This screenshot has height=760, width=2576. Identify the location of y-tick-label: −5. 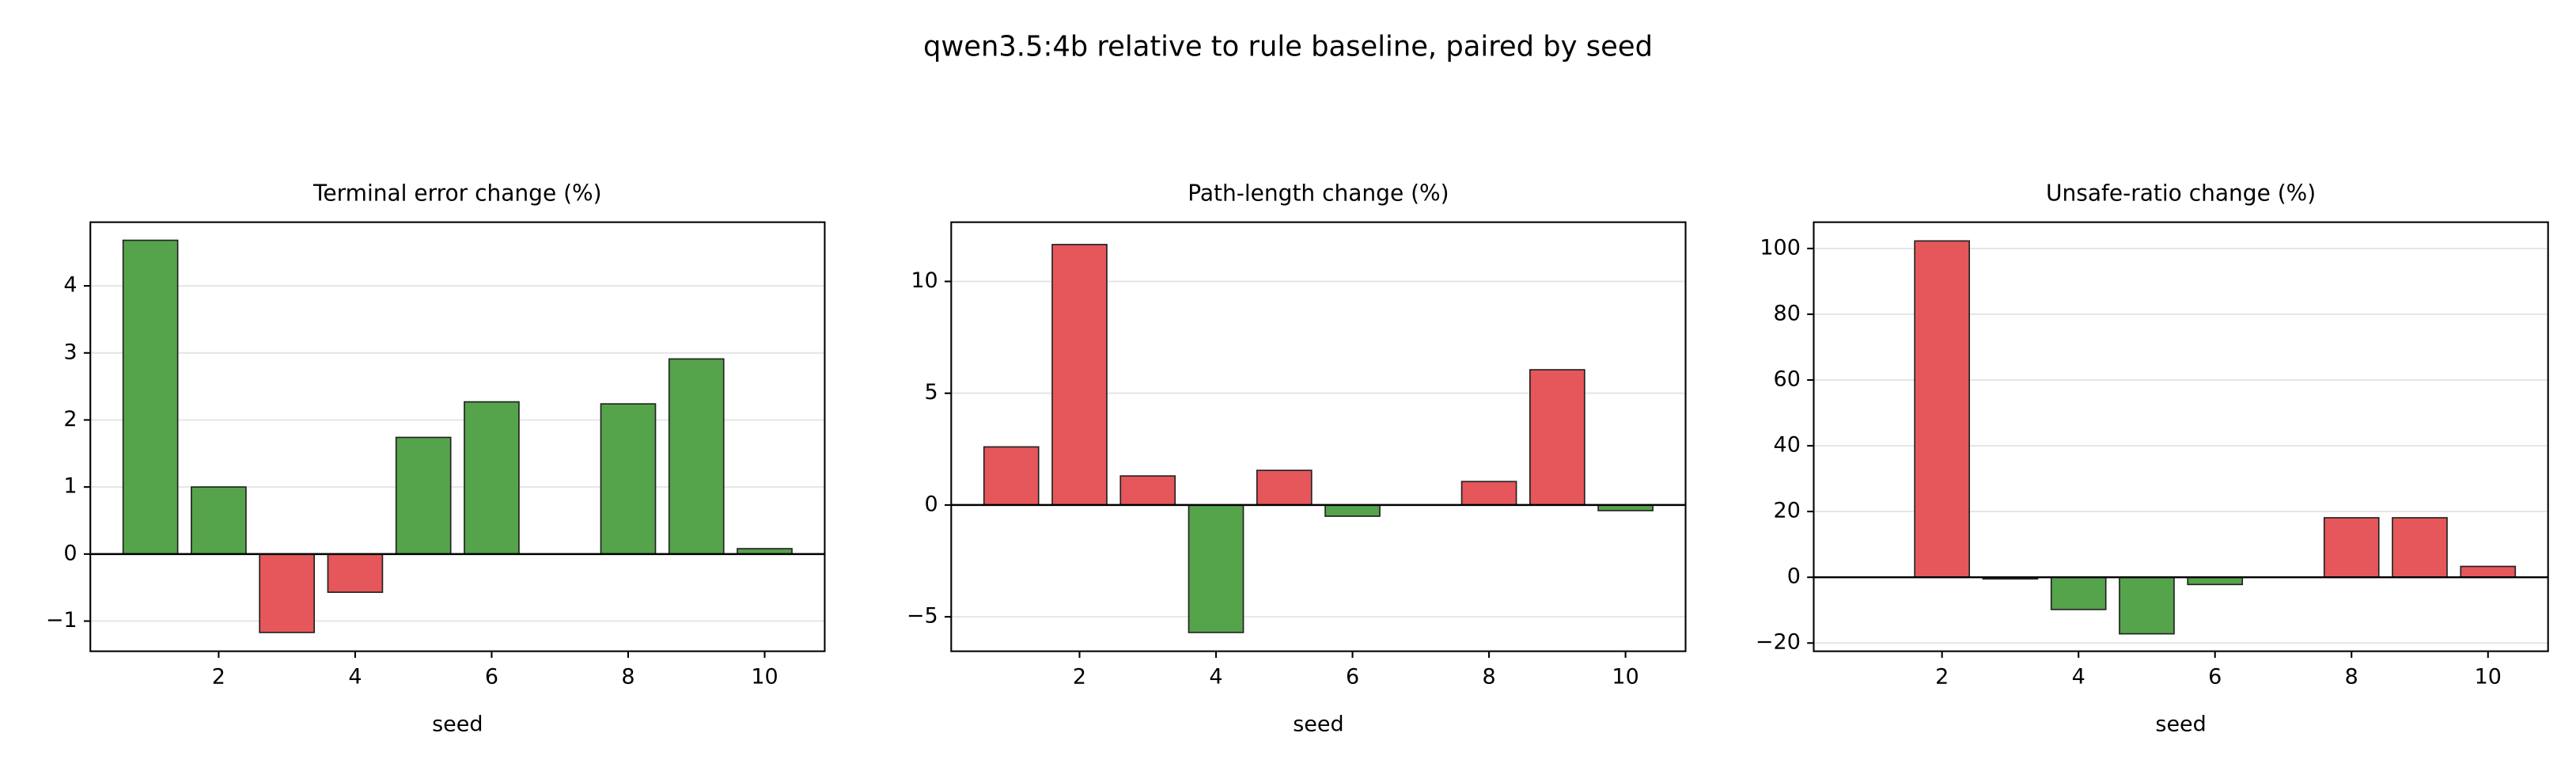
(922, 616).